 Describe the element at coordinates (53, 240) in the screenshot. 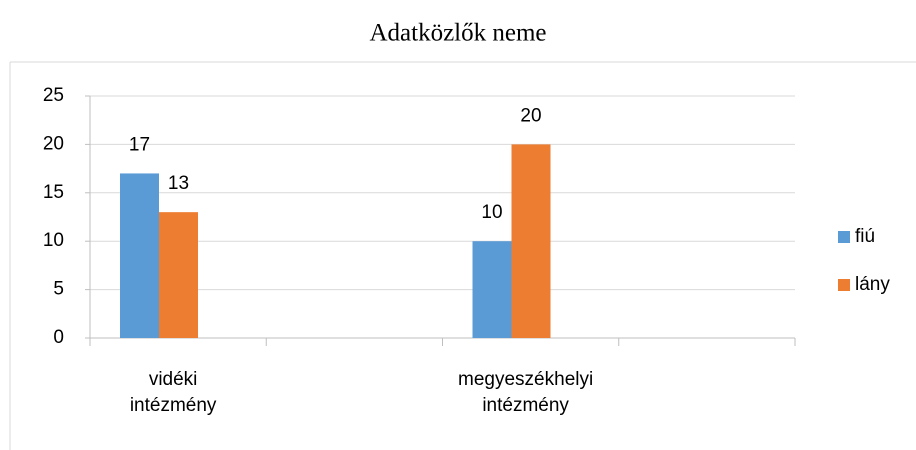

I see `y-tick-label: 10` at that location.